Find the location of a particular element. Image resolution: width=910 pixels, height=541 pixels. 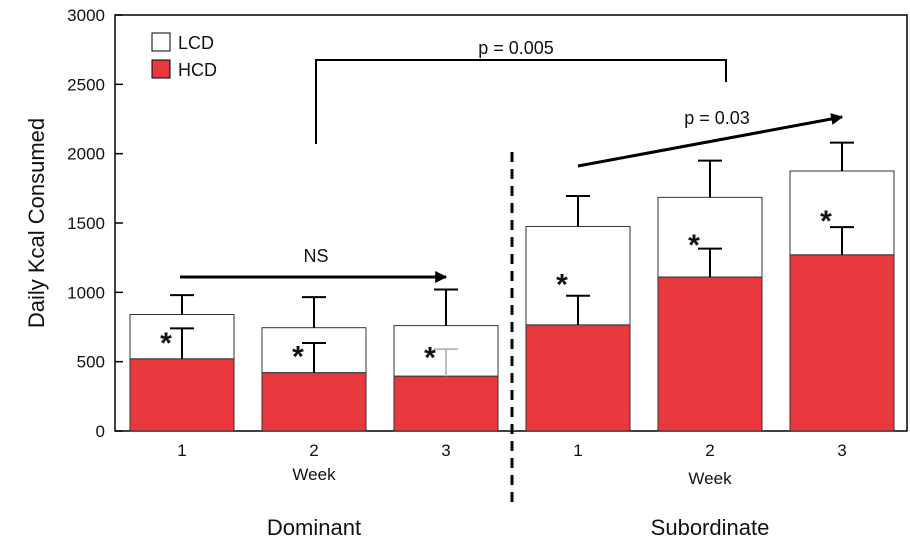

x-axis-title-dominant: Week is located at coordinates (314, 474).